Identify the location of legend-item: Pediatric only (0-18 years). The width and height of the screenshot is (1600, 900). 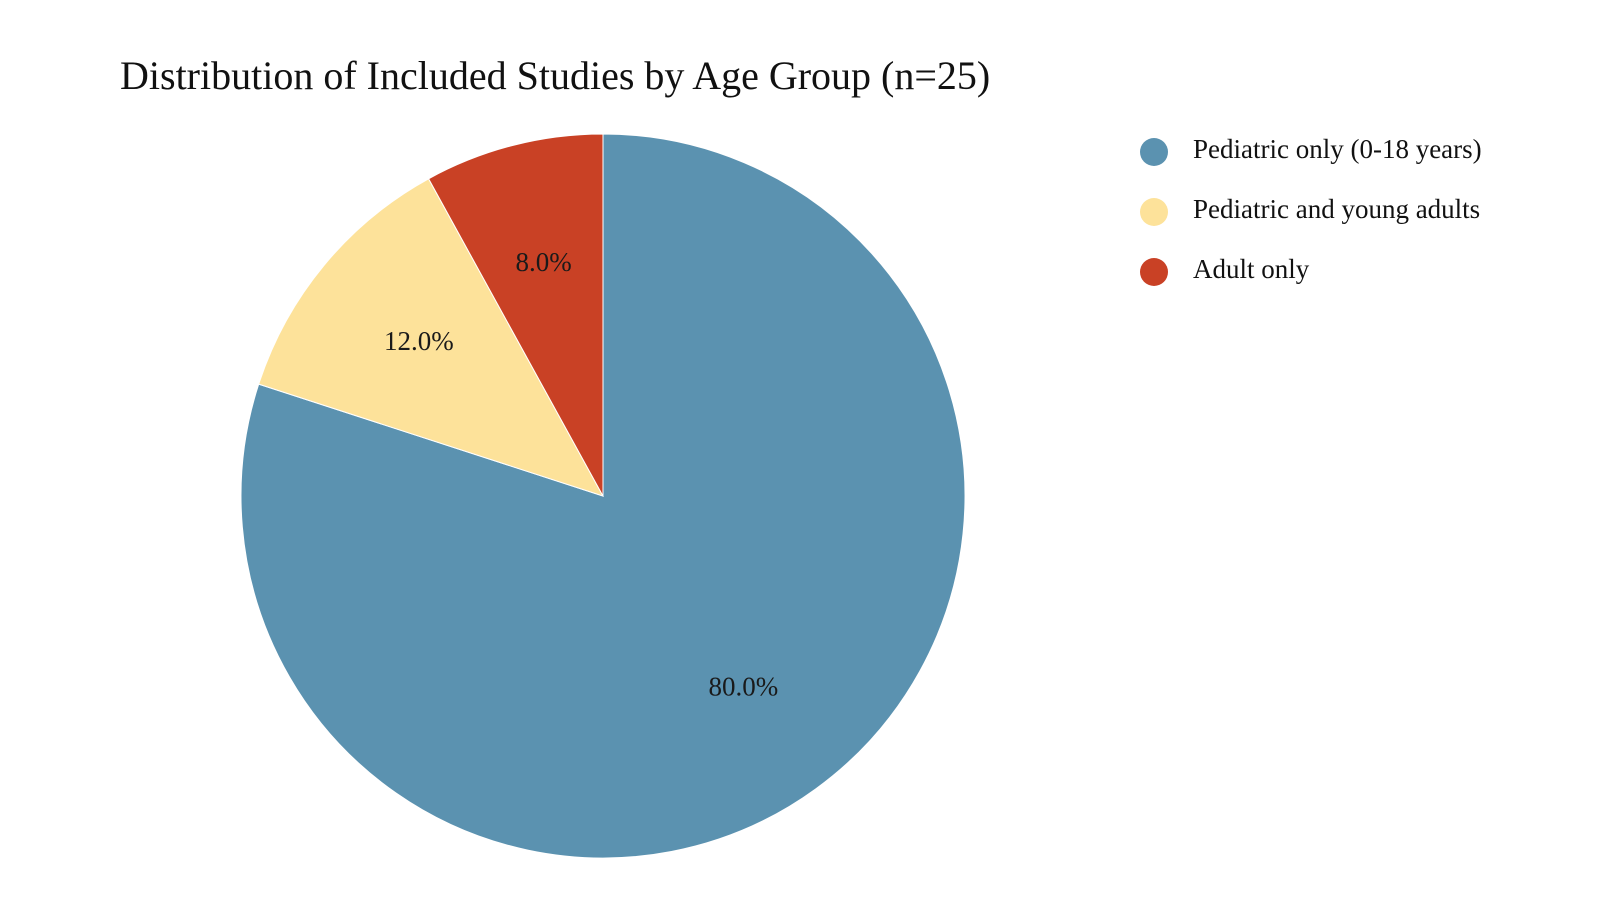
(1311, 150).